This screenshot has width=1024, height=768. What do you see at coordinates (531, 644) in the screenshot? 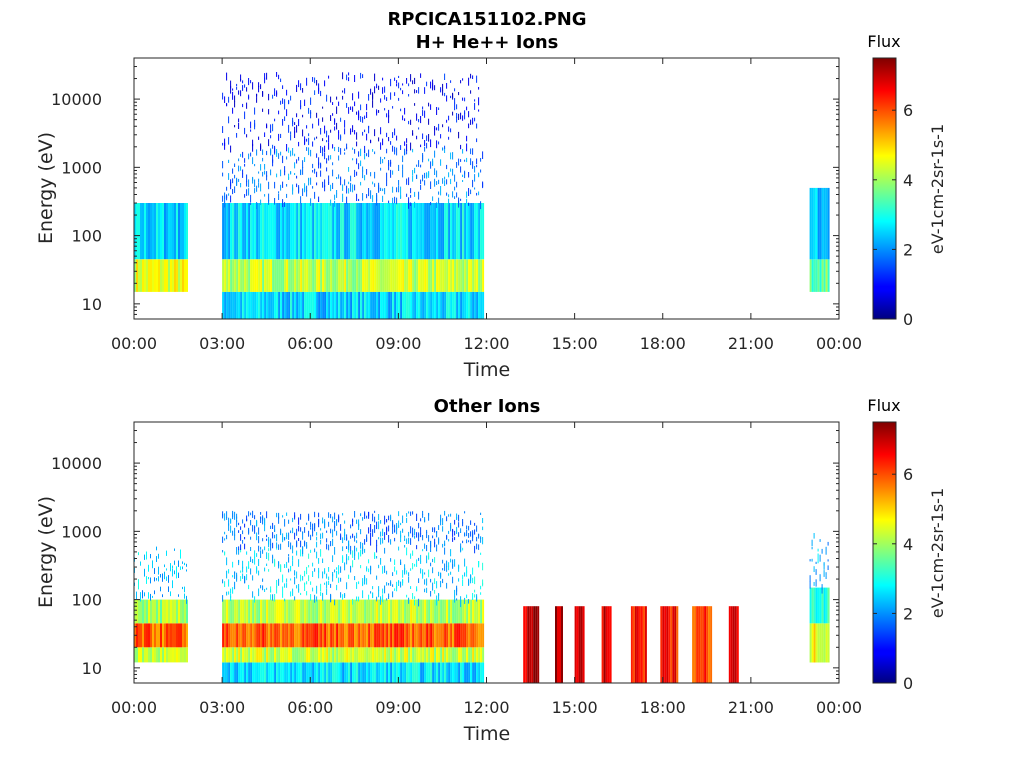
I see `heatmap-block` at bounding box center [531, 644].